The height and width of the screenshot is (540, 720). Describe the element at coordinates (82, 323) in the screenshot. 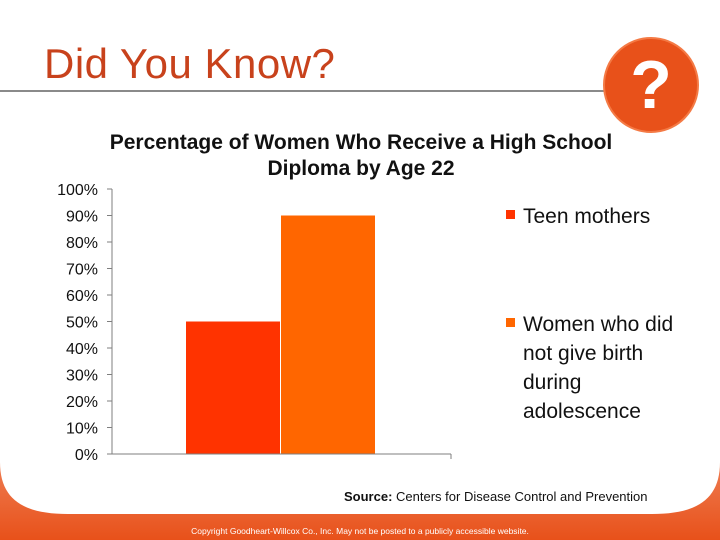

I see `y-tick-label-5: 50%` at that location.